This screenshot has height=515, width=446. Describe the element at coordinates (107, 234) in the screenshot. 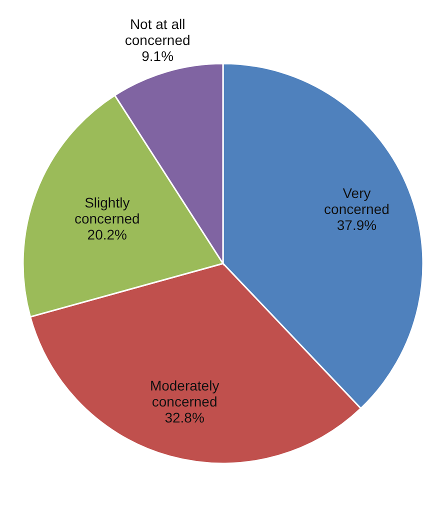

I see `data-label: 20.2%` at that location.